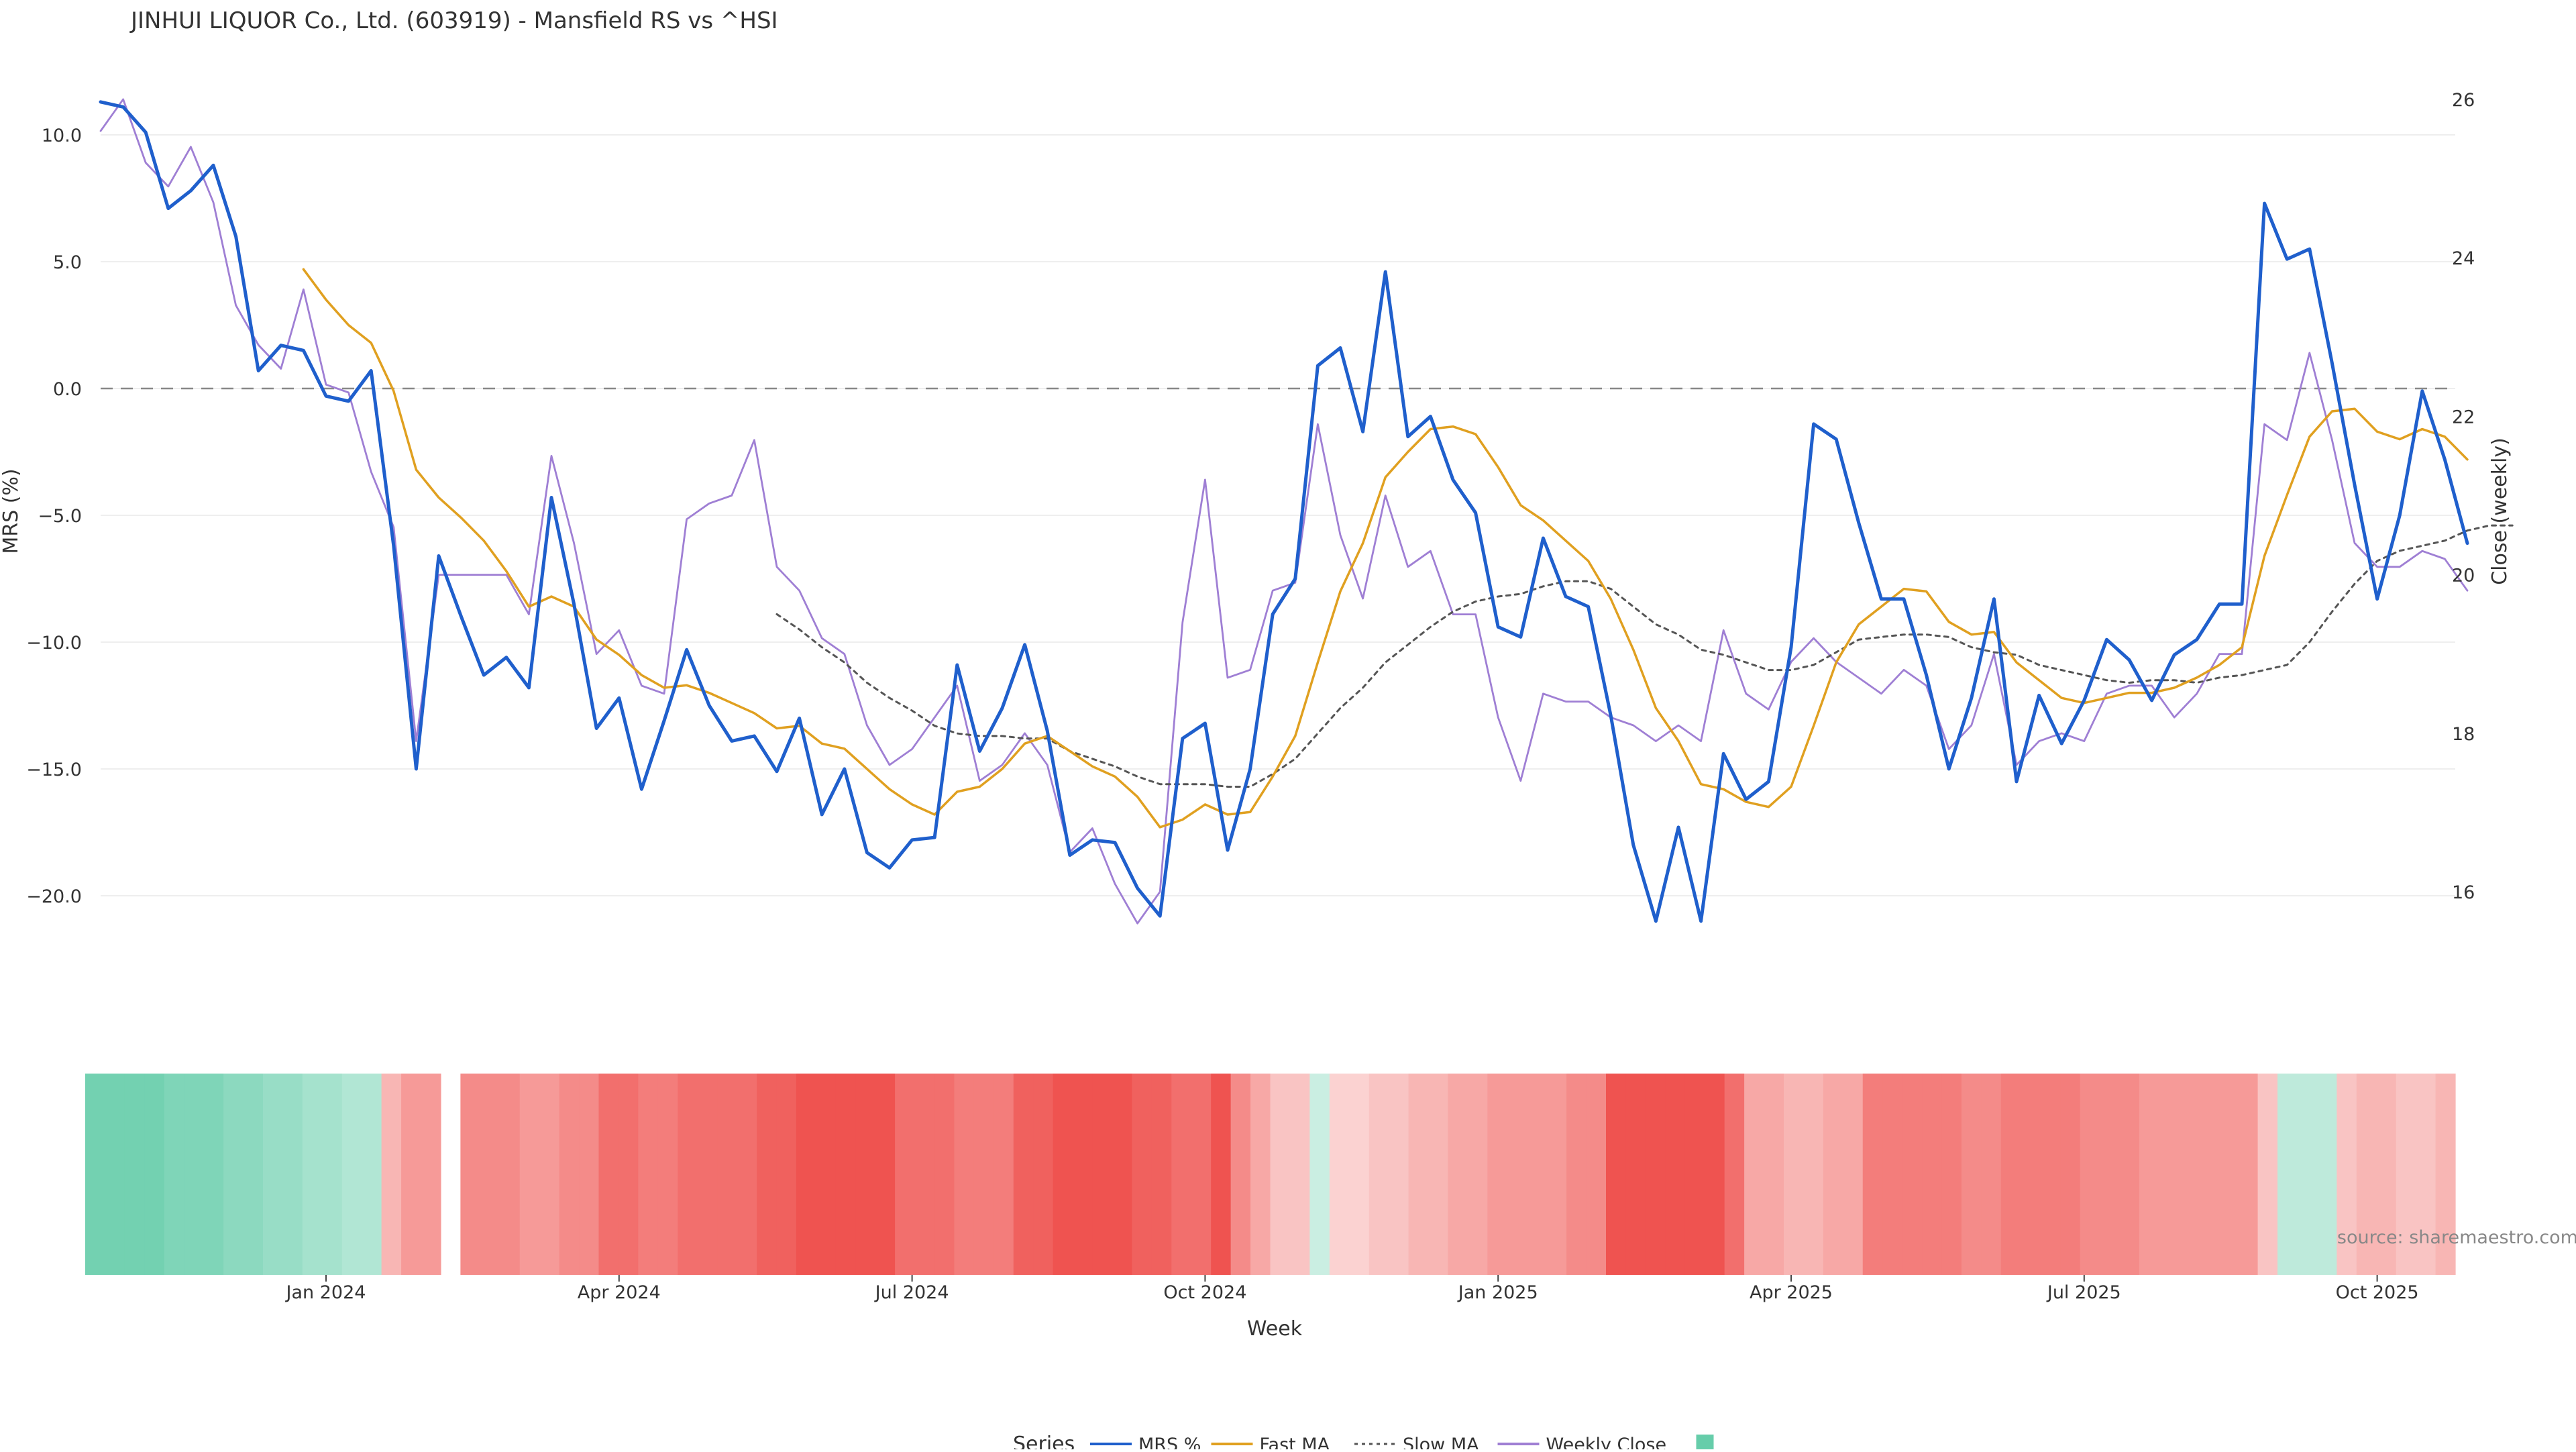  What do you see at coordinates (1606, 1442) in the screenshot?
I see `legend-label: Weekly Close` at bounding box center [1606, 1442].